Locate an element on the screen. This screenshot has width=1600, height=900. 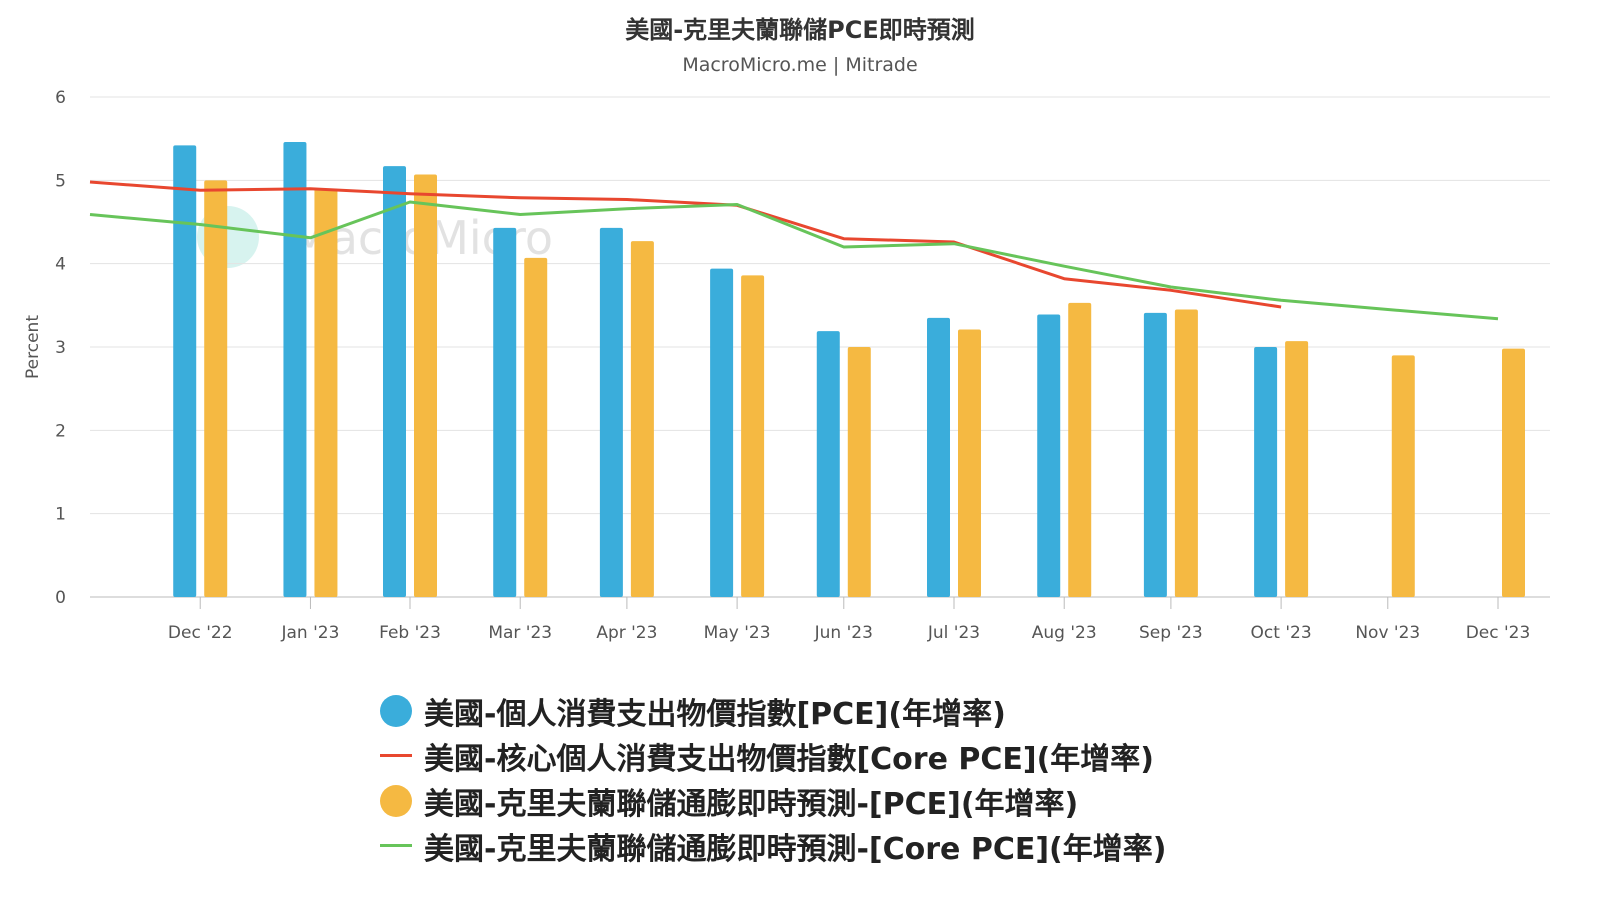
x-tick-label: Dec '22 is located at coordinates (200, 633).